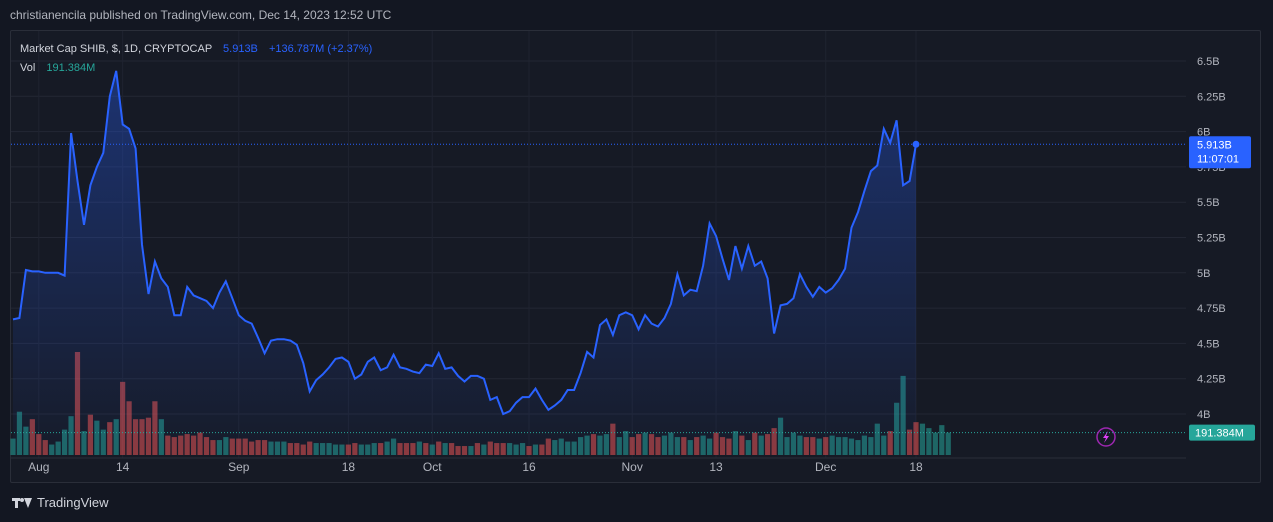 This screenshot has width=1273, height=522. Describe the element at coordinates (1211, 309) in the screenshot. I see `y-tick-label: 4.75B` at that location.